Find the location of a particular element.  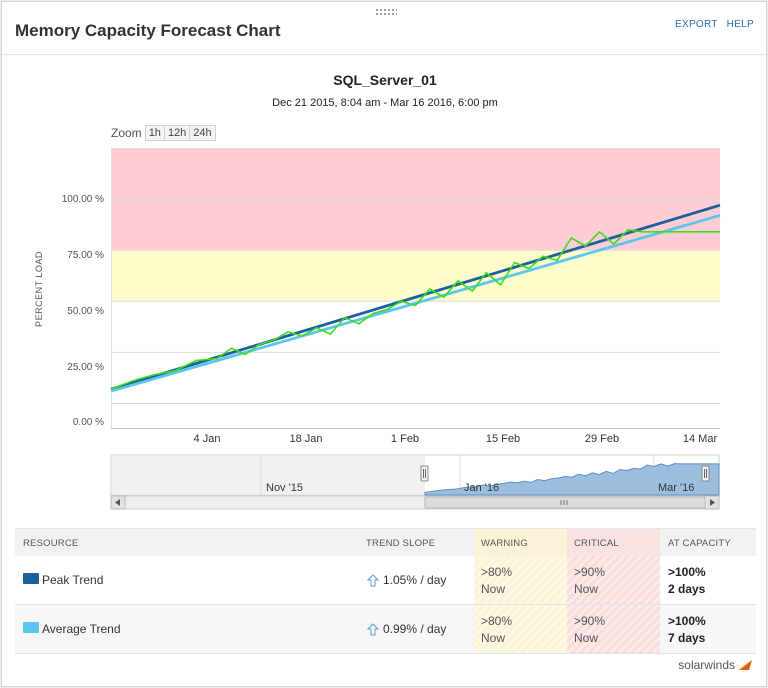

navigator-scrollbar is located at coordinates (415, 502).